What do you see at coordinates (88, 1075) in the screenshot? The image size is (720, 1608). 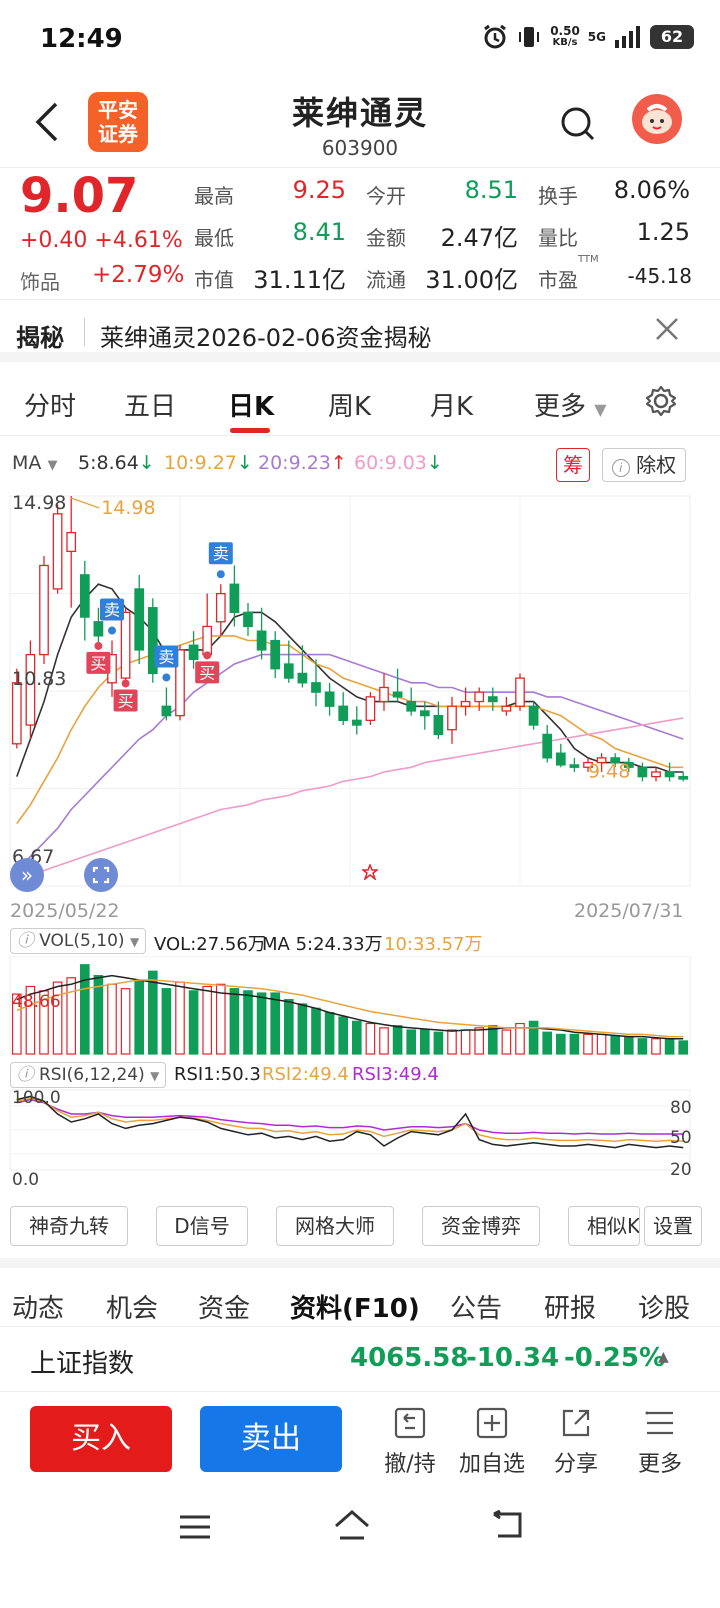 I see `rsi-selector: ⓘ RSI(6,12,24) ▼` at bounding box center [88, 1075].